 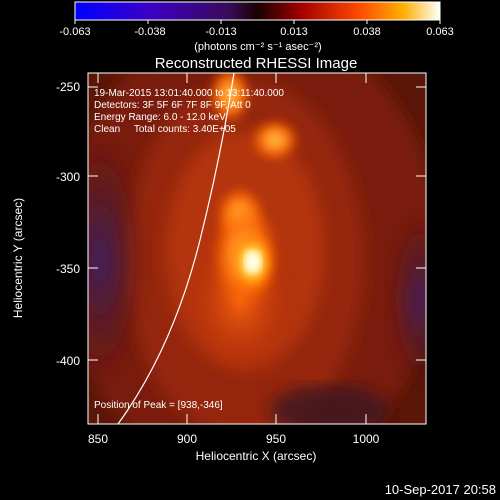 I want to click on x-axis-label: Heliocentric X (arcsec), so click(x=256, y=456).